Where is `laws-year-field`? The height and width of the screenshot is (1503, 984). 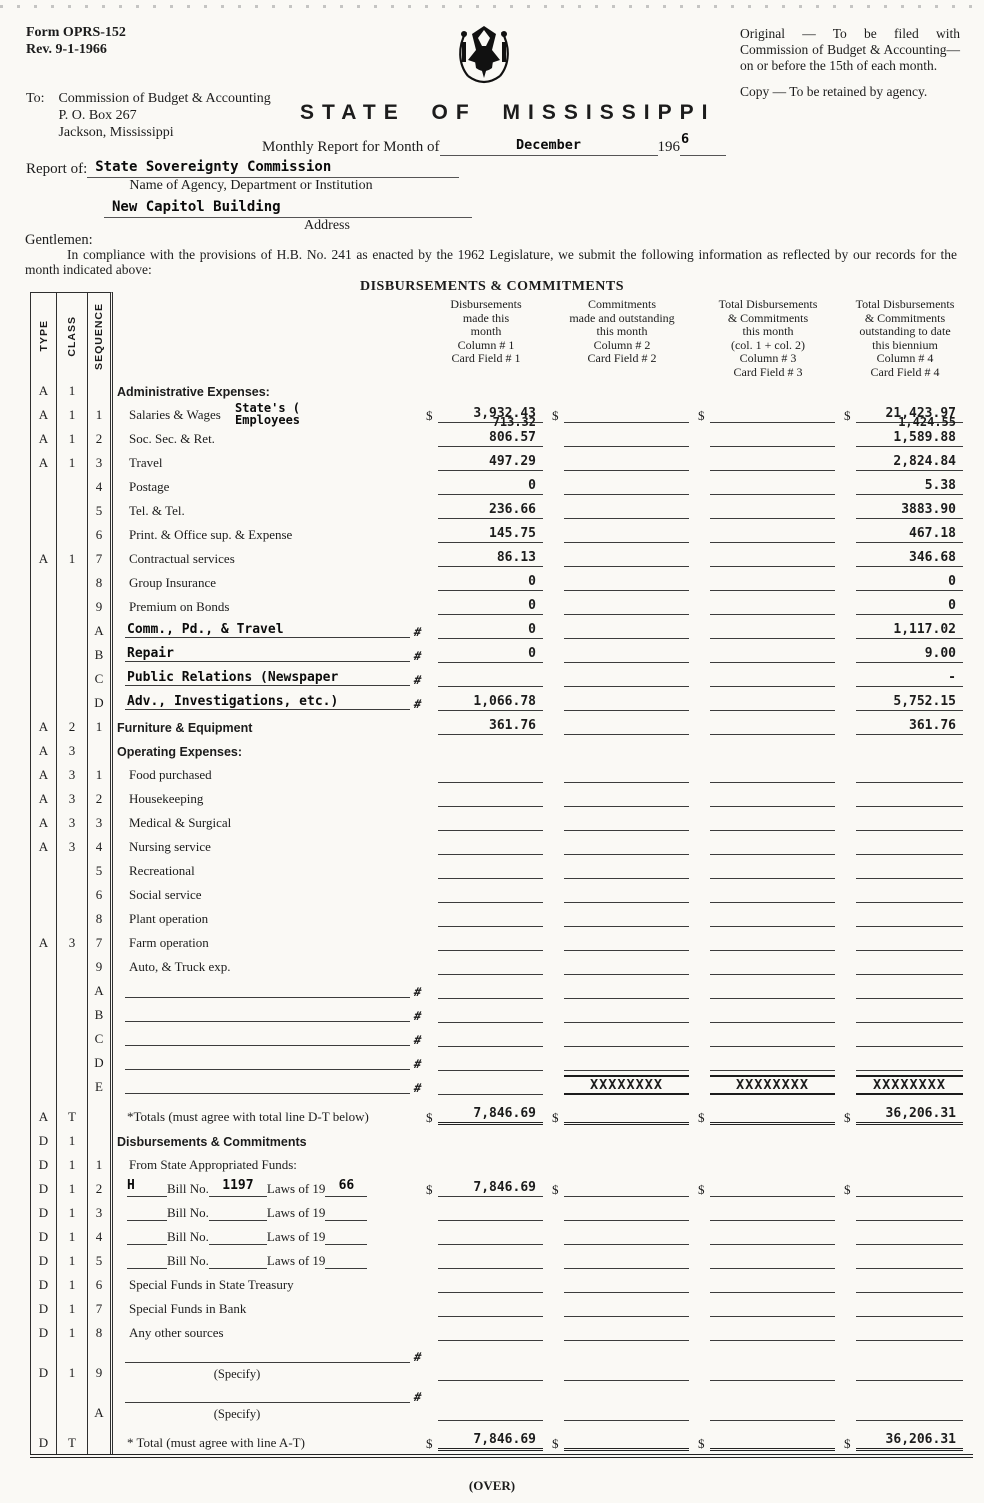 laws-year-field is located at coordinates (346, 1236).